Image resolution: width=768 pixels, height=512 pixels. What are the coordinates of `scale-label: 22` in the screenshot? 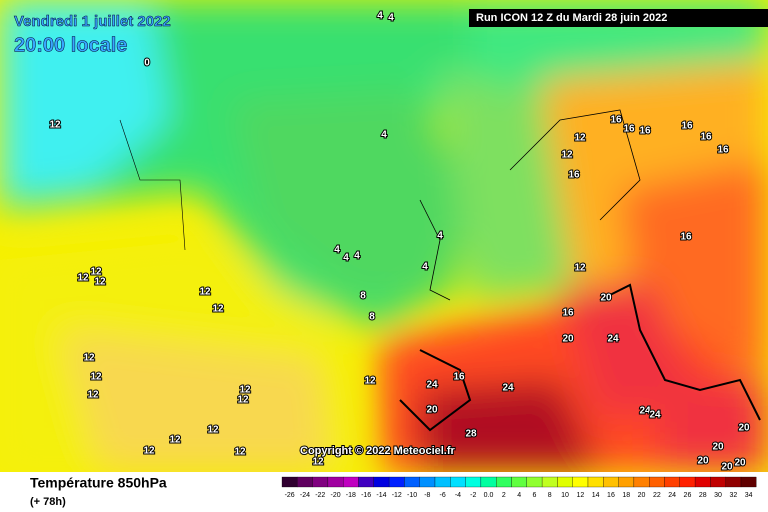 It's located at (657, 495).